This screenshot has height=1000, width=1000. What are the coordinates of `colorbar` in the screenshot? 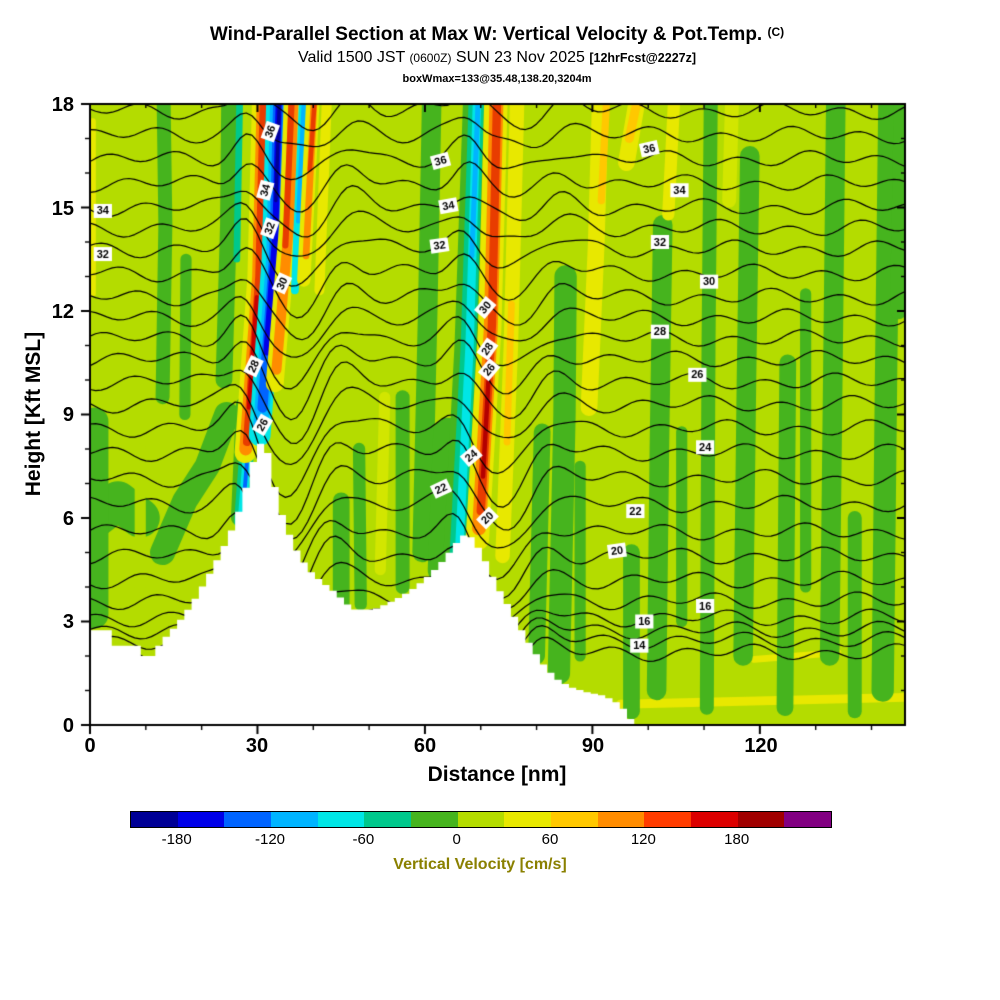 It's located at (481, 819).